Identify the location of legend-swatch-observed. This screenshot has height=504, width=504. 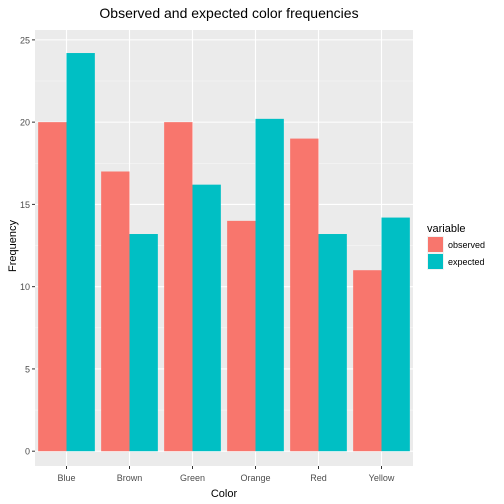
(435, 244).